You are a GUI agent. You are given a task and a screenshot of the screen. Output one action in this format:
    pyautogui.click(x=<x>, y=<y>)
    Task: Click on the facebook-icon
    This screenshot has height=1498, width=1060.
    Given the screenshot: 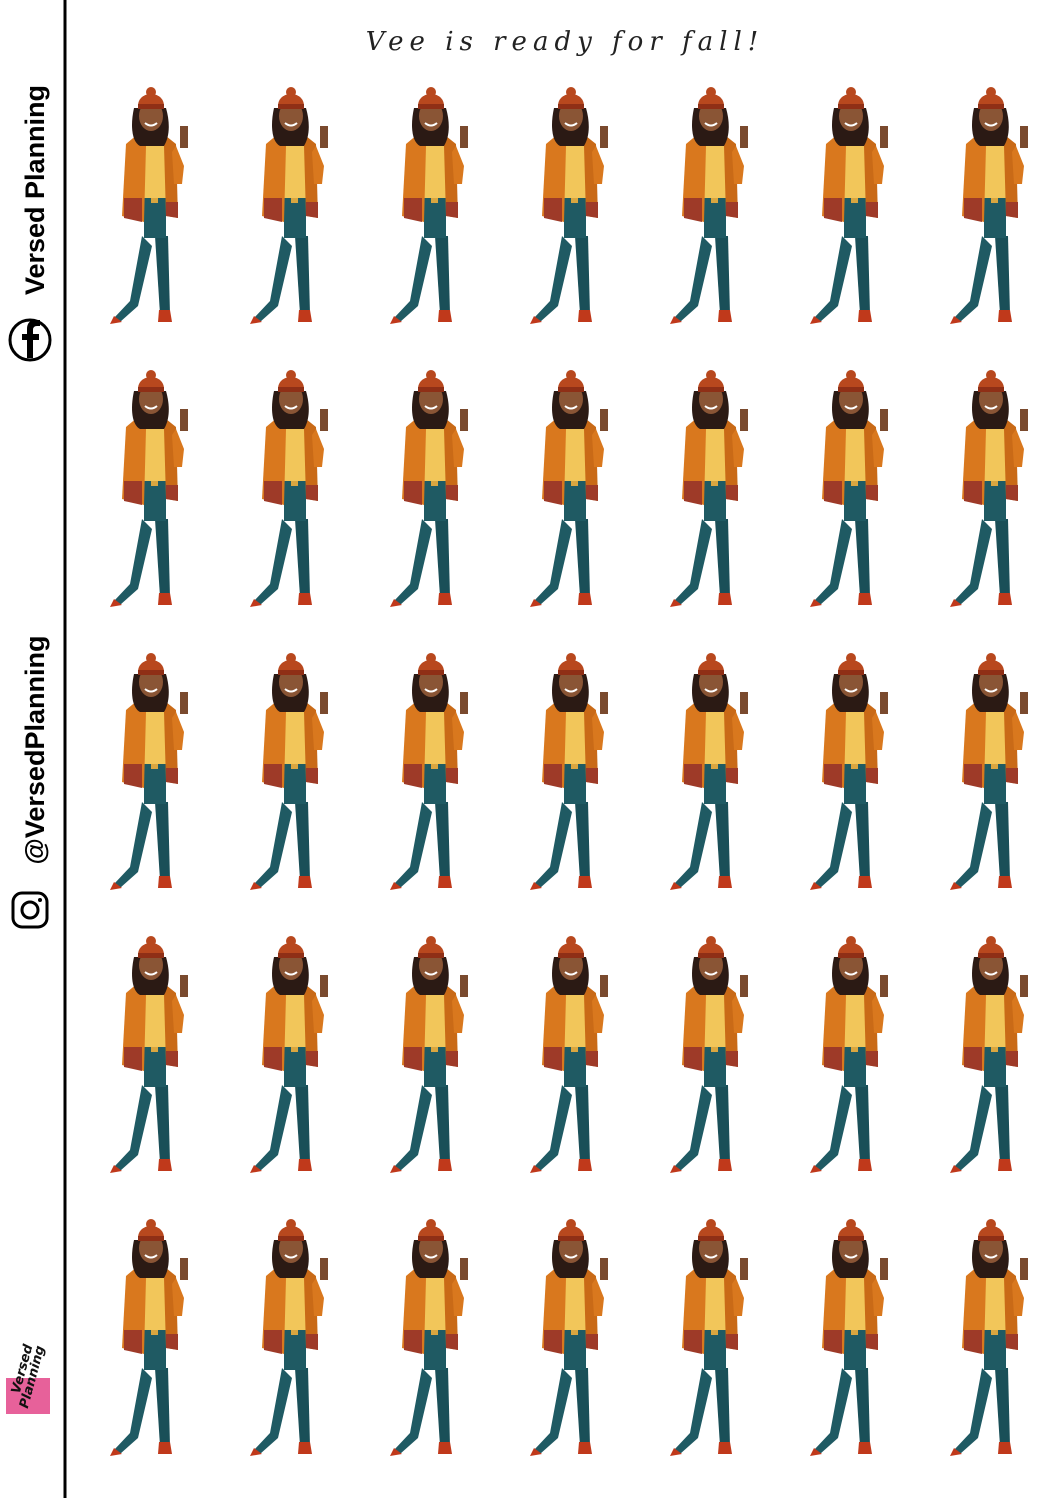 What is the action you would take?
    pyautogui.click(x=30, y=340)
    